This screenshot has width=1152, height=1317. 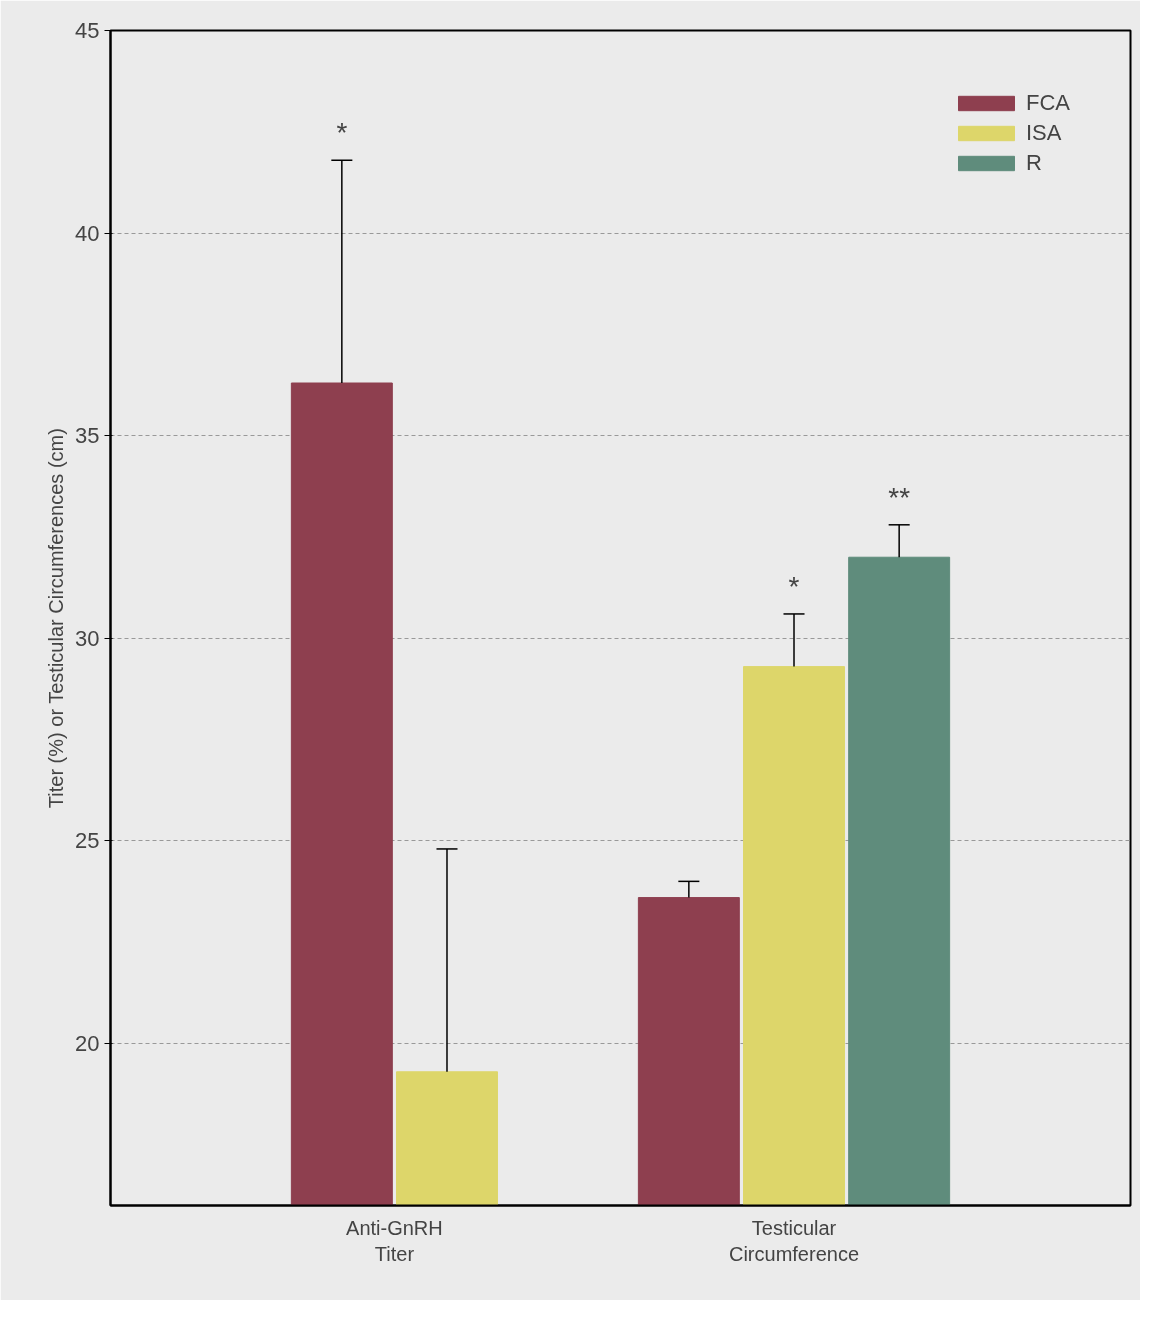 What do you see at coordinates (87, 436) in the screenshot?
I see `y-tick-label: 35` at bounding box center [87, 436].